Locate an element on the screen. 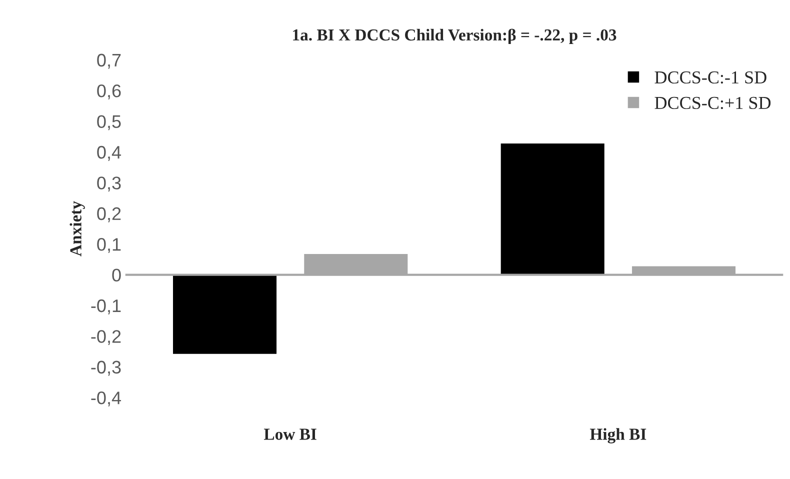 This screenshot has width=790, height=479. y-tick-label: 0,7 is located at coordinates (109, 61).